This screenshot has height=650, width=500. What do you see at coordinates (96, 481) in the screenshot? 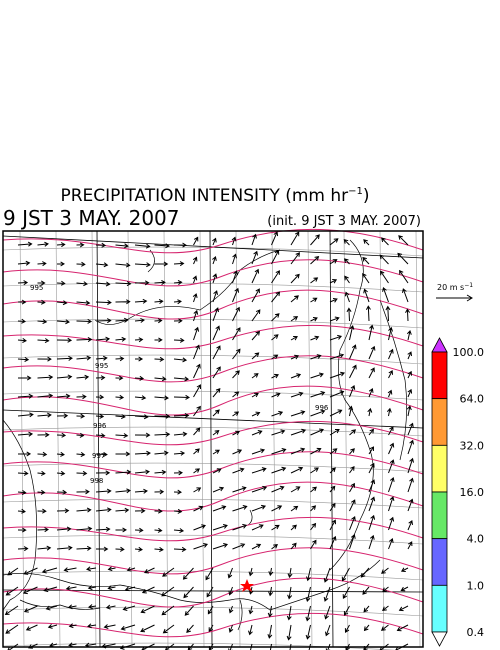
I see `isobar-label: 998` at bounding box center [96, 481].